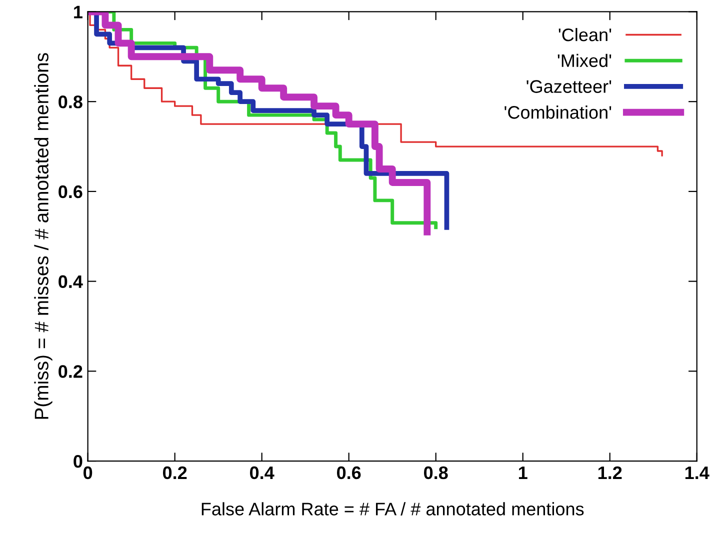 Image resolution: width=714 pixels, height=533 pixels. What do you see at coordinates (174, 473) in the screenshot?
I see `x-tick-label: 0.2` at bounding box center [174, 473].